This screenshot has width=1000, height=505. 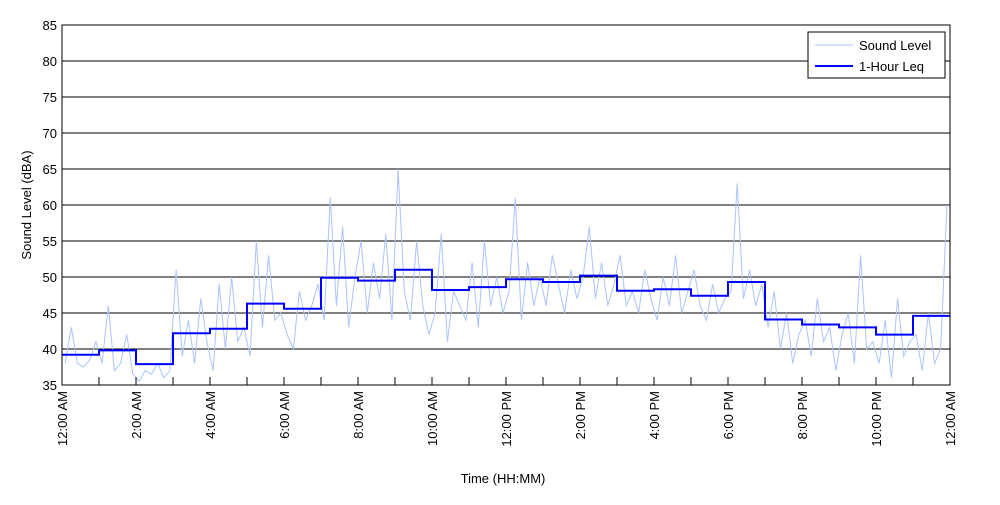 What do you see at coordinates (728, 415) in the screenshot?
I see `x-tick-label: 6:00 PM` at bounding box center [728, 415].